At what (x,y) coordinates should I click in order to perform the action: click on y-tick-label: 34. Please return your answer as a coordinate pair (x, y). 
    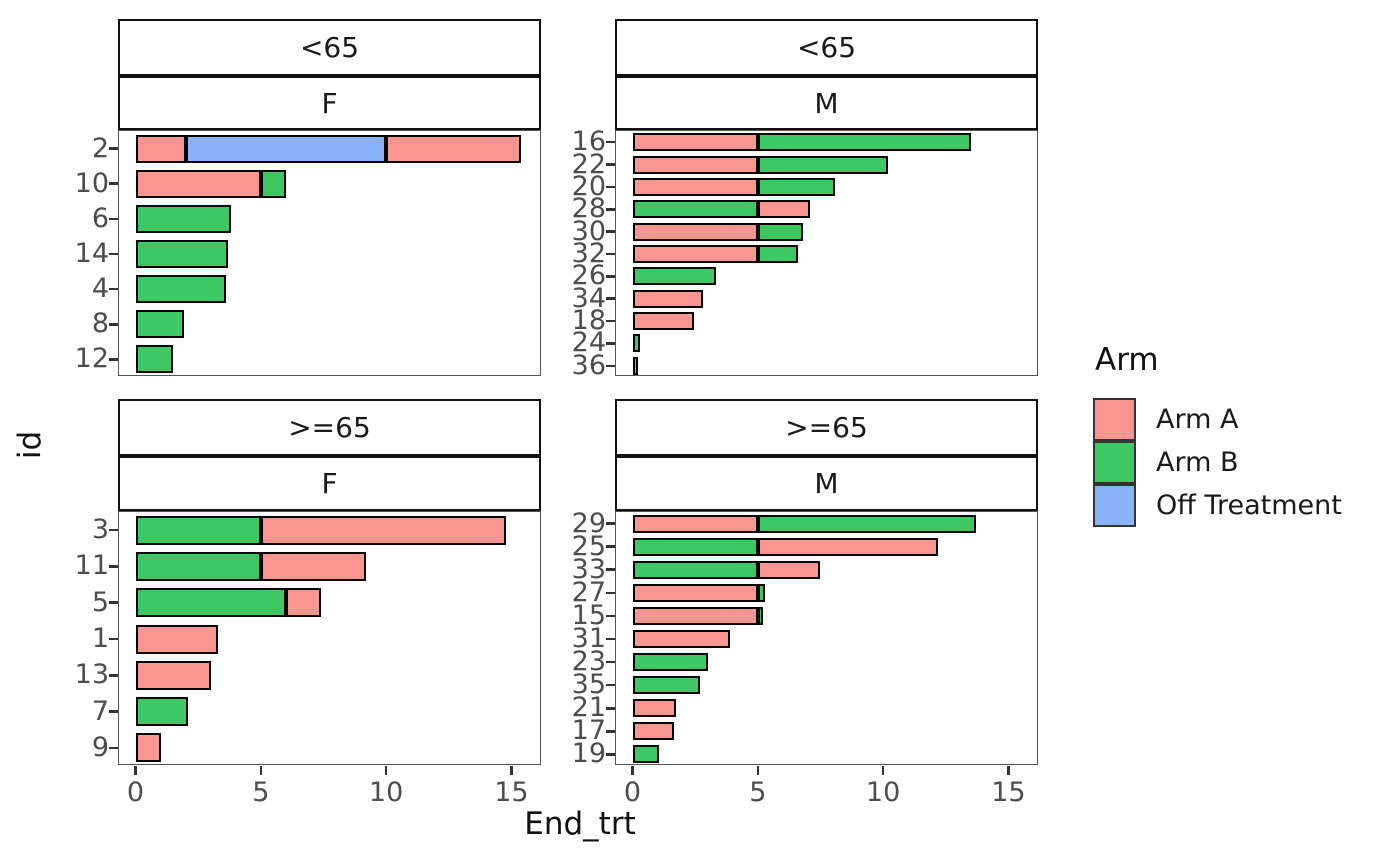
    Looking at the image, I should click on (588, 298).